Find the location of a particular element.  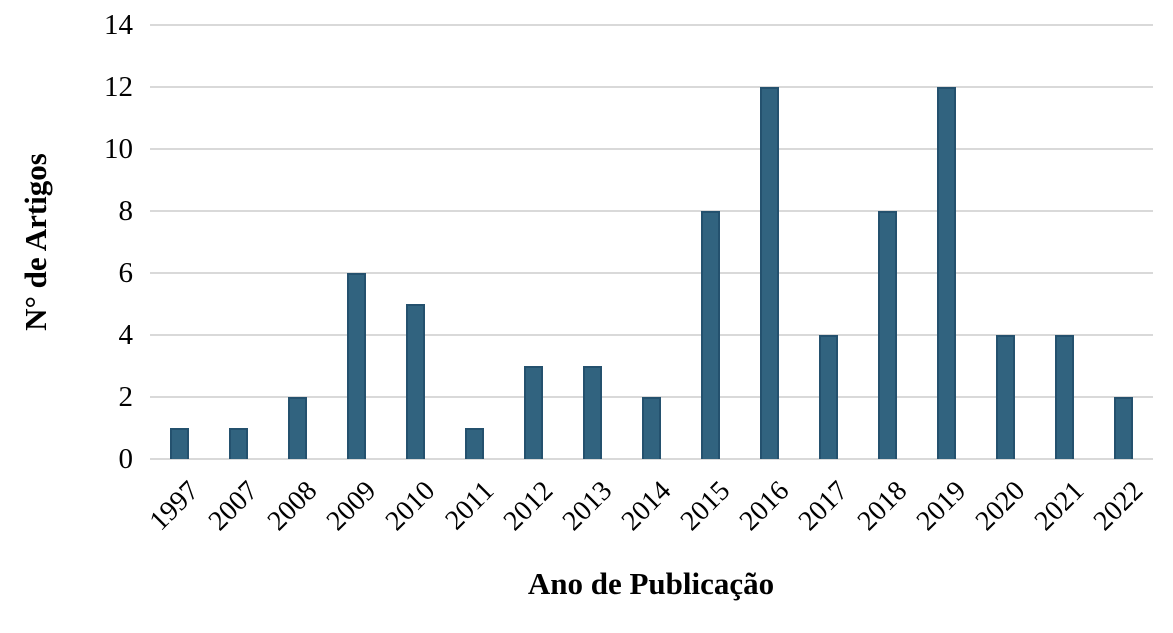

x-tick-label: 2009 is located at coordinates (351, 506).